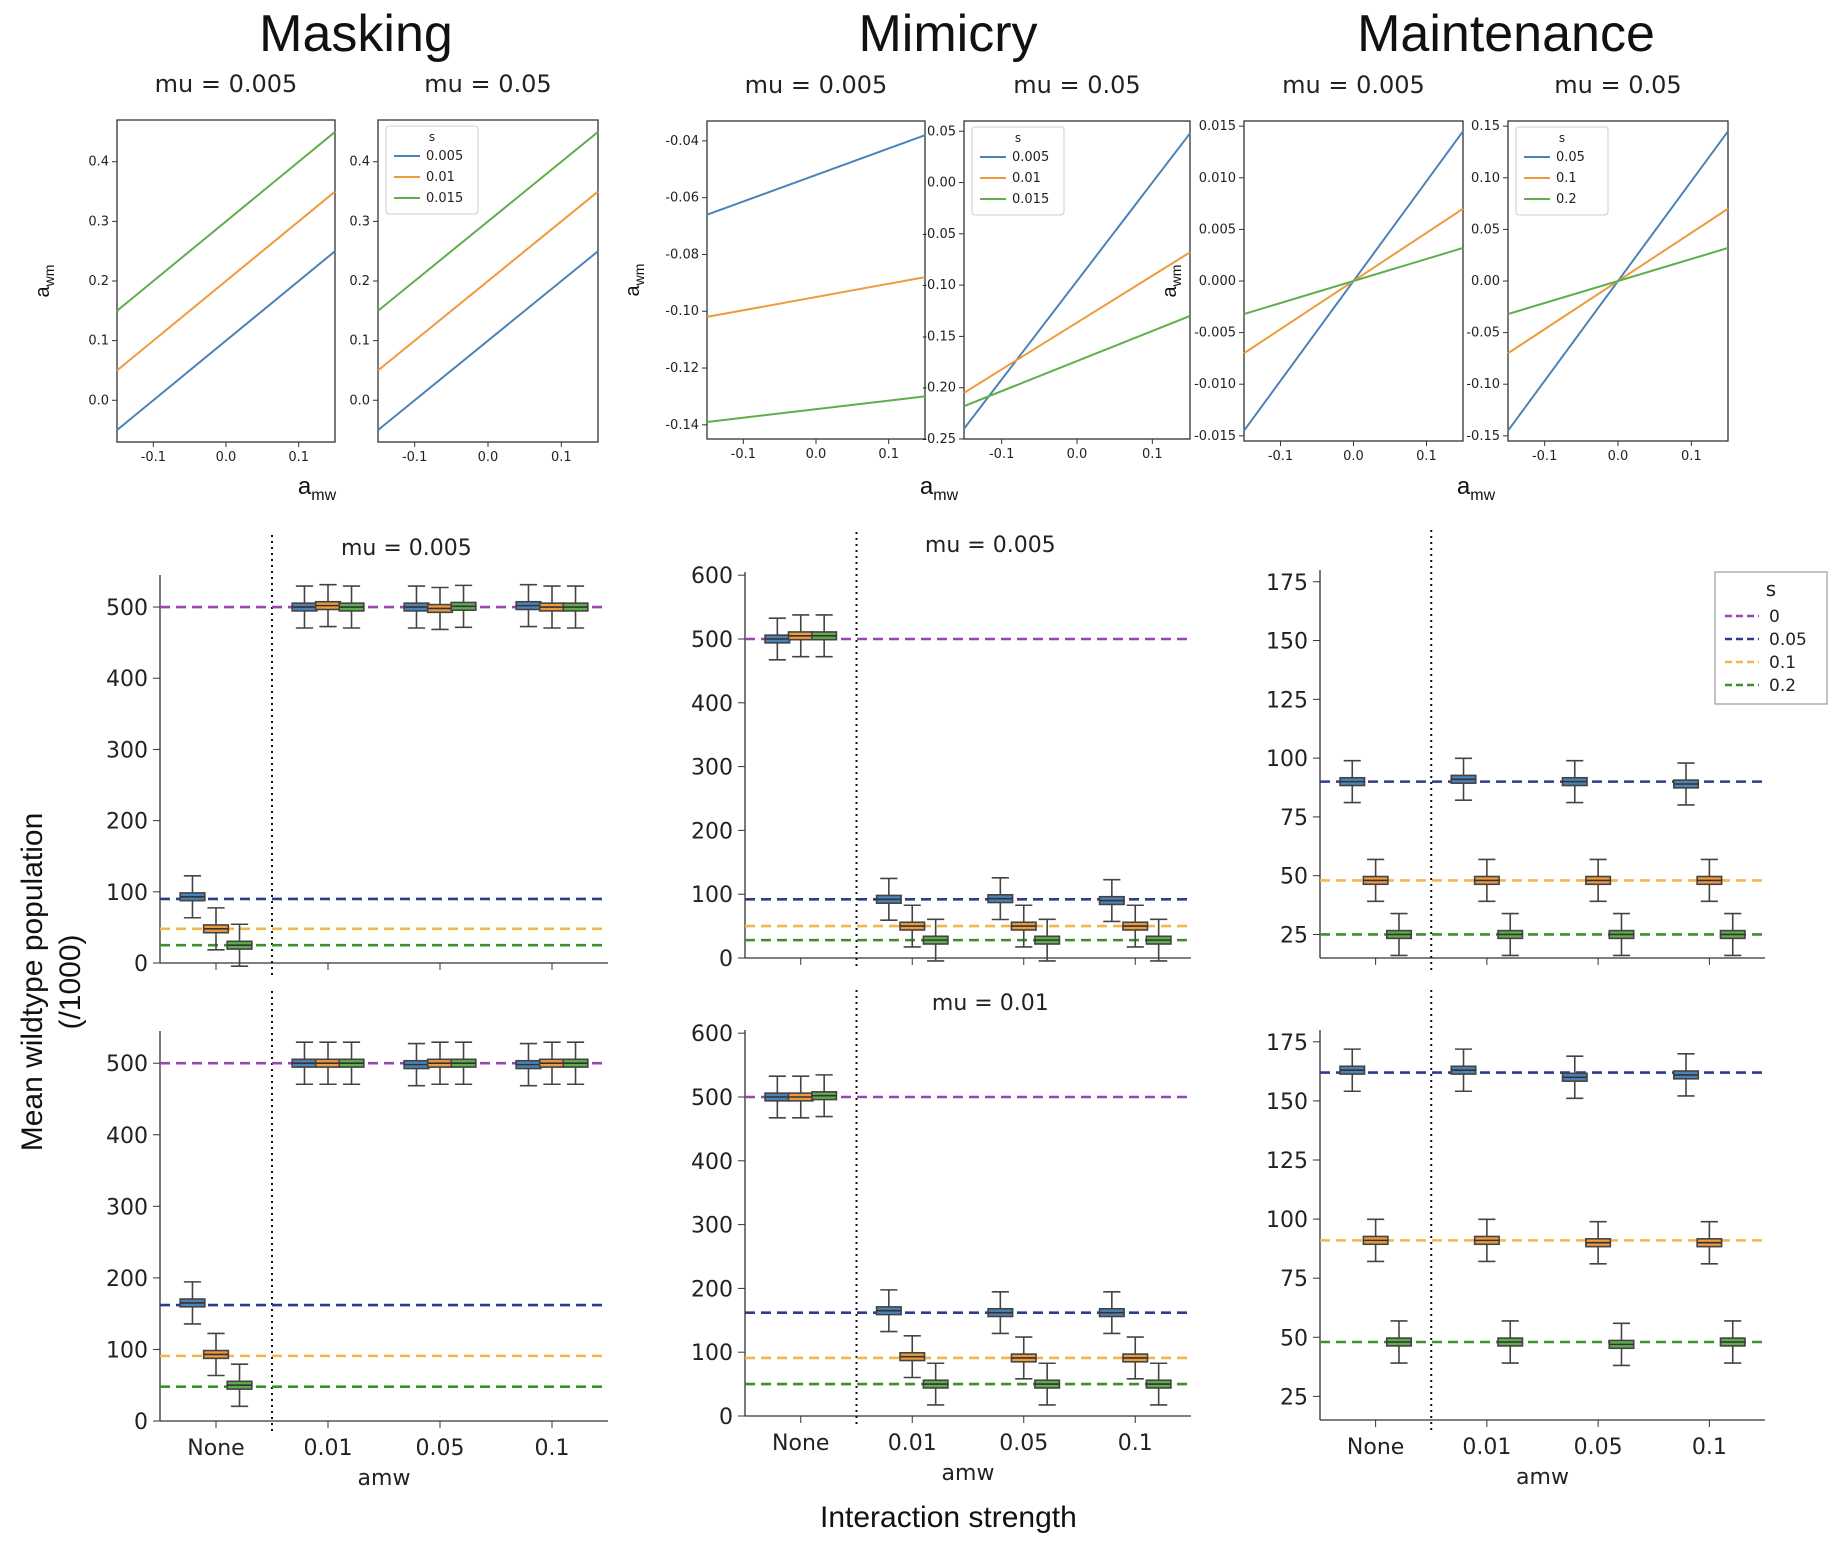 This screenshot has height=1556, width=1846. Describe the element at coordinates (1483, 436) in the screenshot. I see `y-tick-label: -0.15` at that location.